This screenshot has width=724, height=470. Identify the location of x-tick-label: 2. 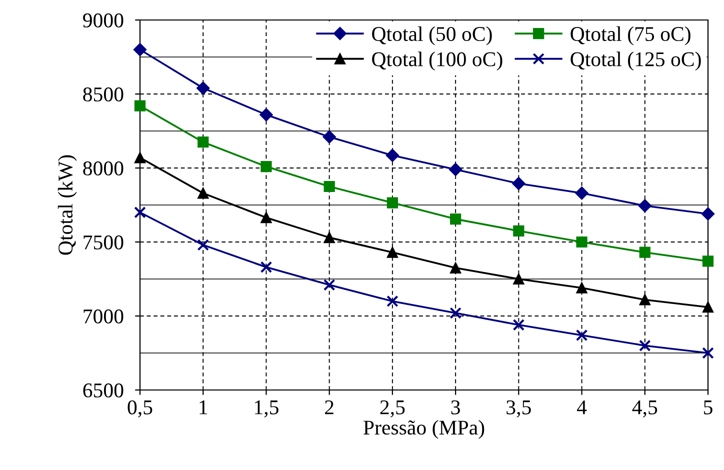
(329, 407).